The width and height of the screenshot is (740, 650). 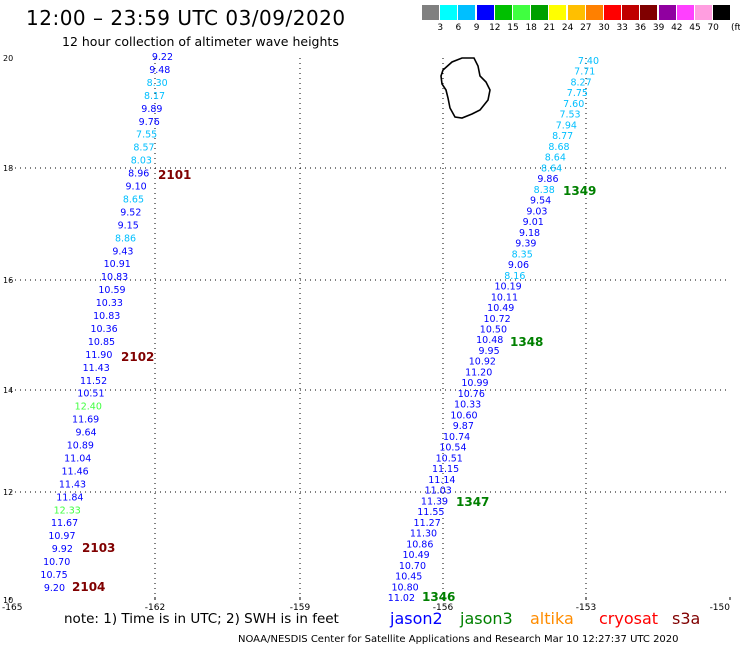 What do you see at coordinates (157, 83) in the screenshot?
I see `swh-label-left-track: 8.30` at bounding box center [157, 83].